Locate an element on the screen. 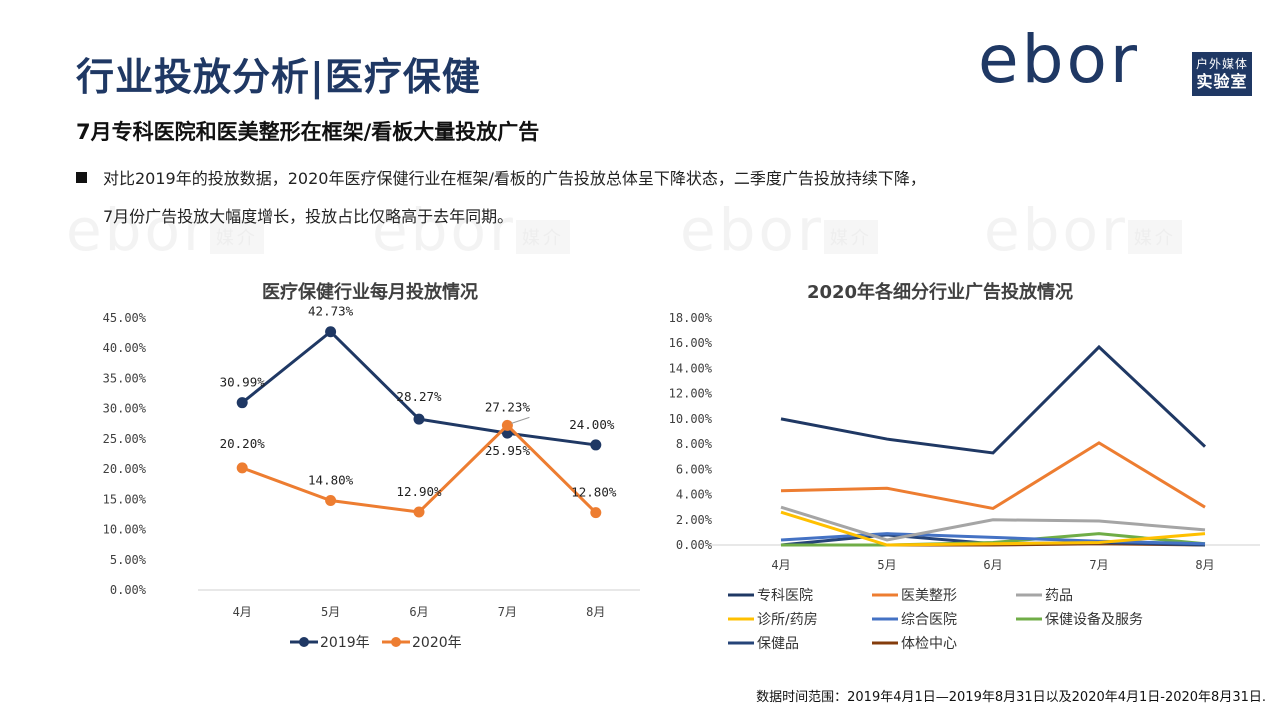 This screenshot has width=1280, height=720. y-tick-label: 14.00% is located at coordinates (691, 368).